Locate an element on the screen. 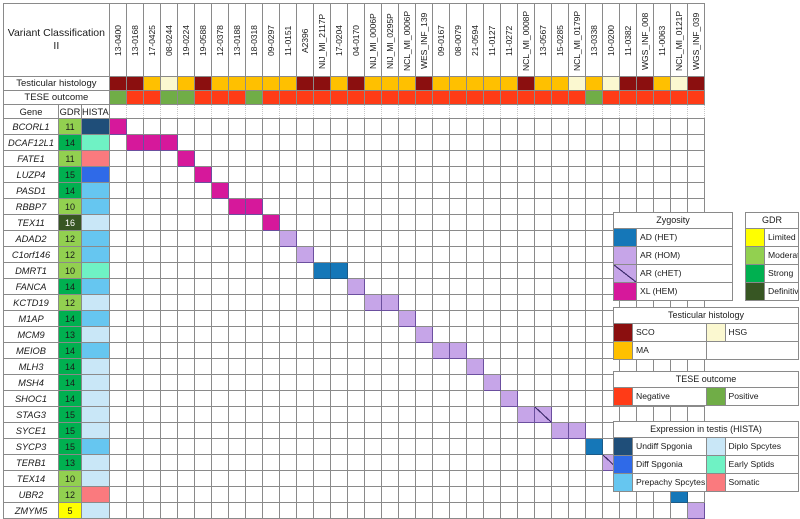 The height and width of the screenshot is (519, 800). legend-tese-title: TESE outcome is located at coordinates (706, 380).